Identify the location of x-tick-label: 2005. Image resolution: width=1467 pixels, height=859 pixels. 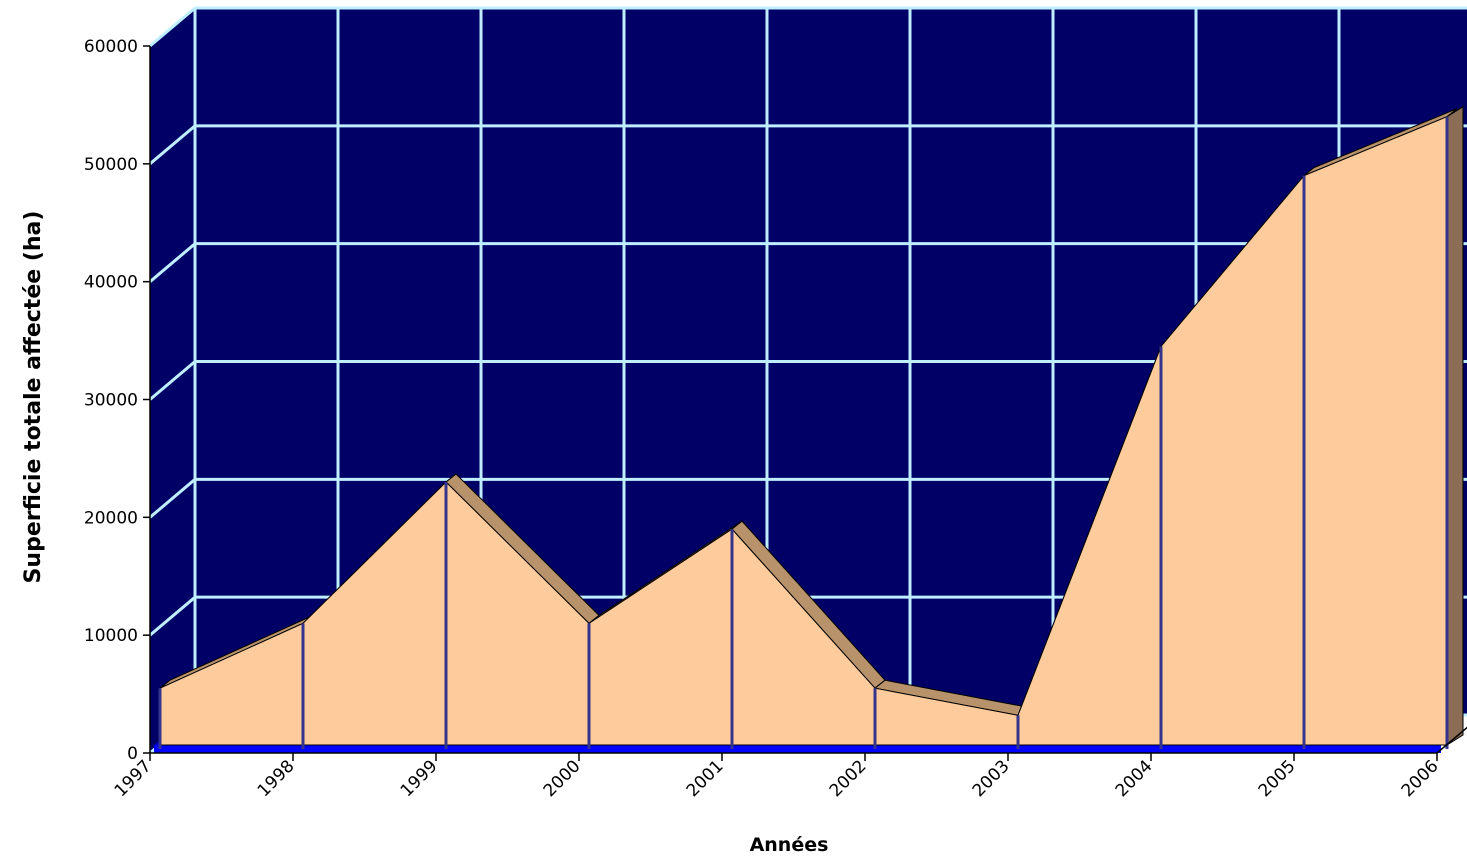
(1277, 778).